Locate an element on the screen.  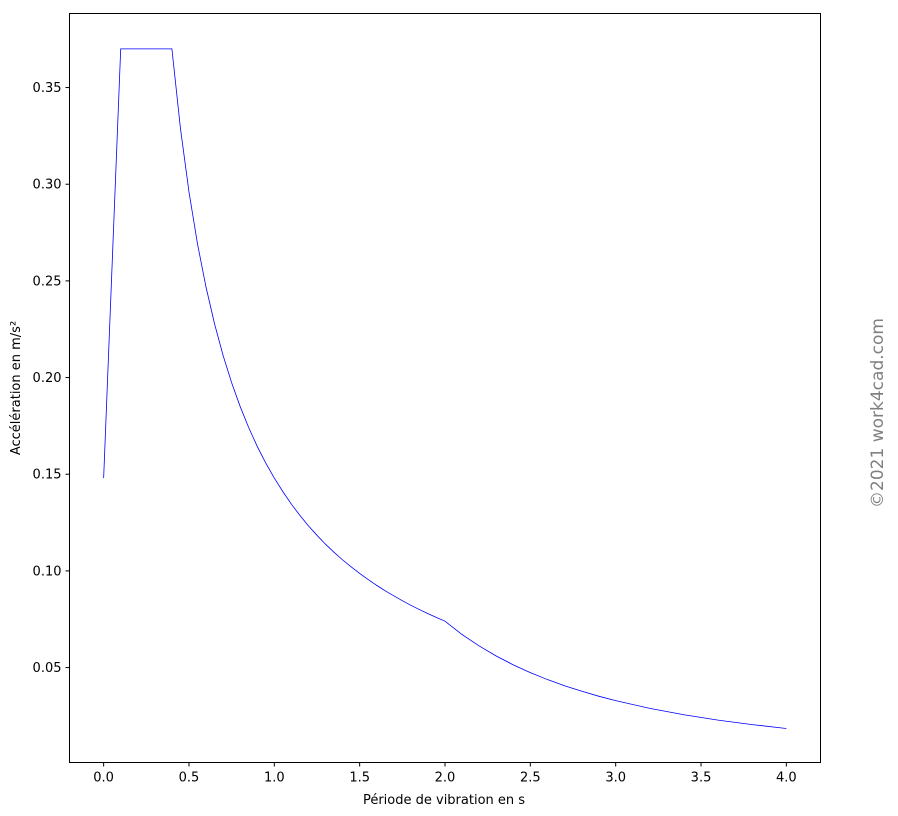
x-tick-label: 3.0 is located at coordinates (615, 778).